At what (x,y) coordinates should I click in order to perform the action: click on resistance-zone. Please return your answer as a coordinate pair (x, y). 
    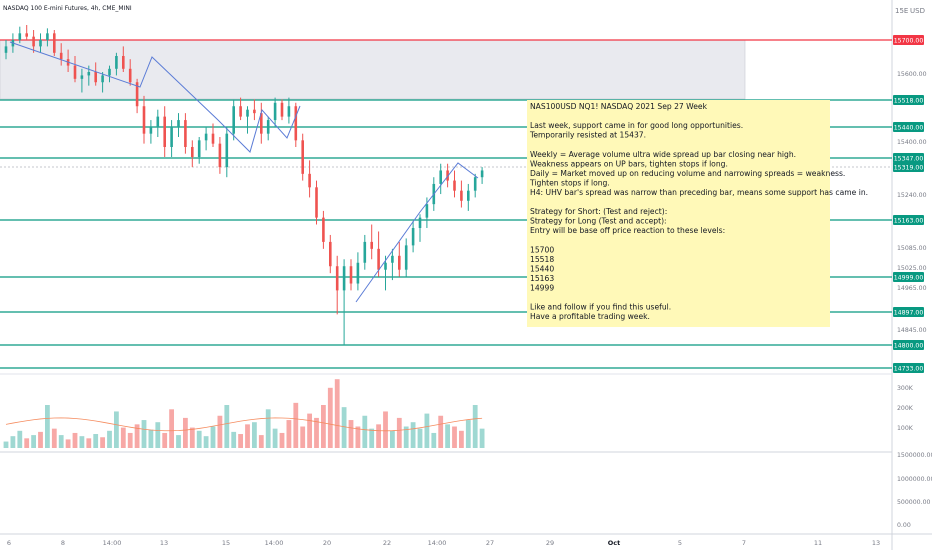
    Looking at the image, I should click on (373, 69).